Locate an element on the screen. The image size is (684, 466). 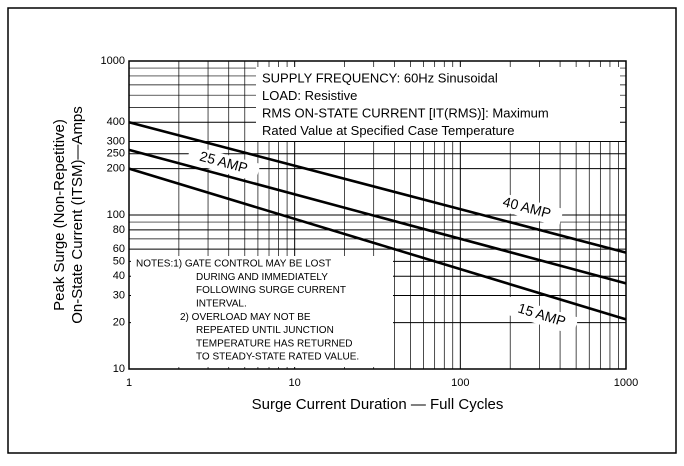
x-axis-label: Surge Current Duration — Full Cycles is located at coordinates (378, 404).